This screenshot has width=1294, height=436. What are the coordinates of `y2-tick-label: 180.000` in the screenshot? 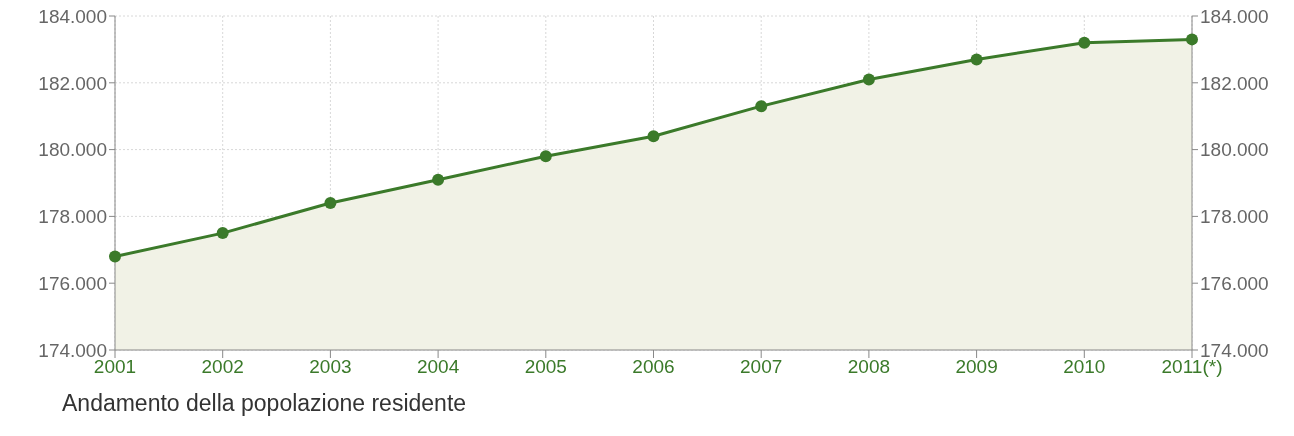 It's located at (1234, 150).